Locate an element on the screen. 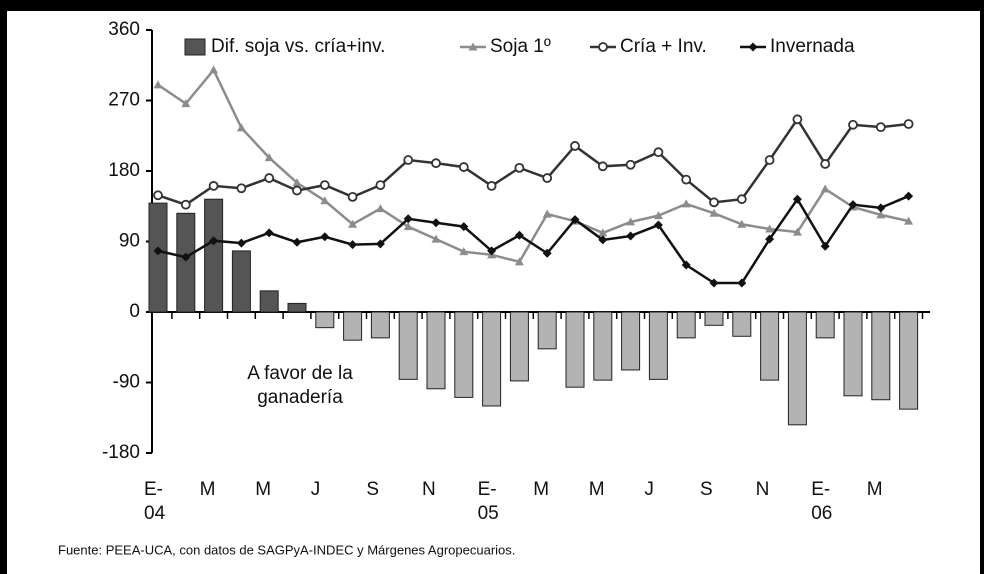 The height and width of the screenshot is (574, 984). frame-left is located at coordinates (3, 287).